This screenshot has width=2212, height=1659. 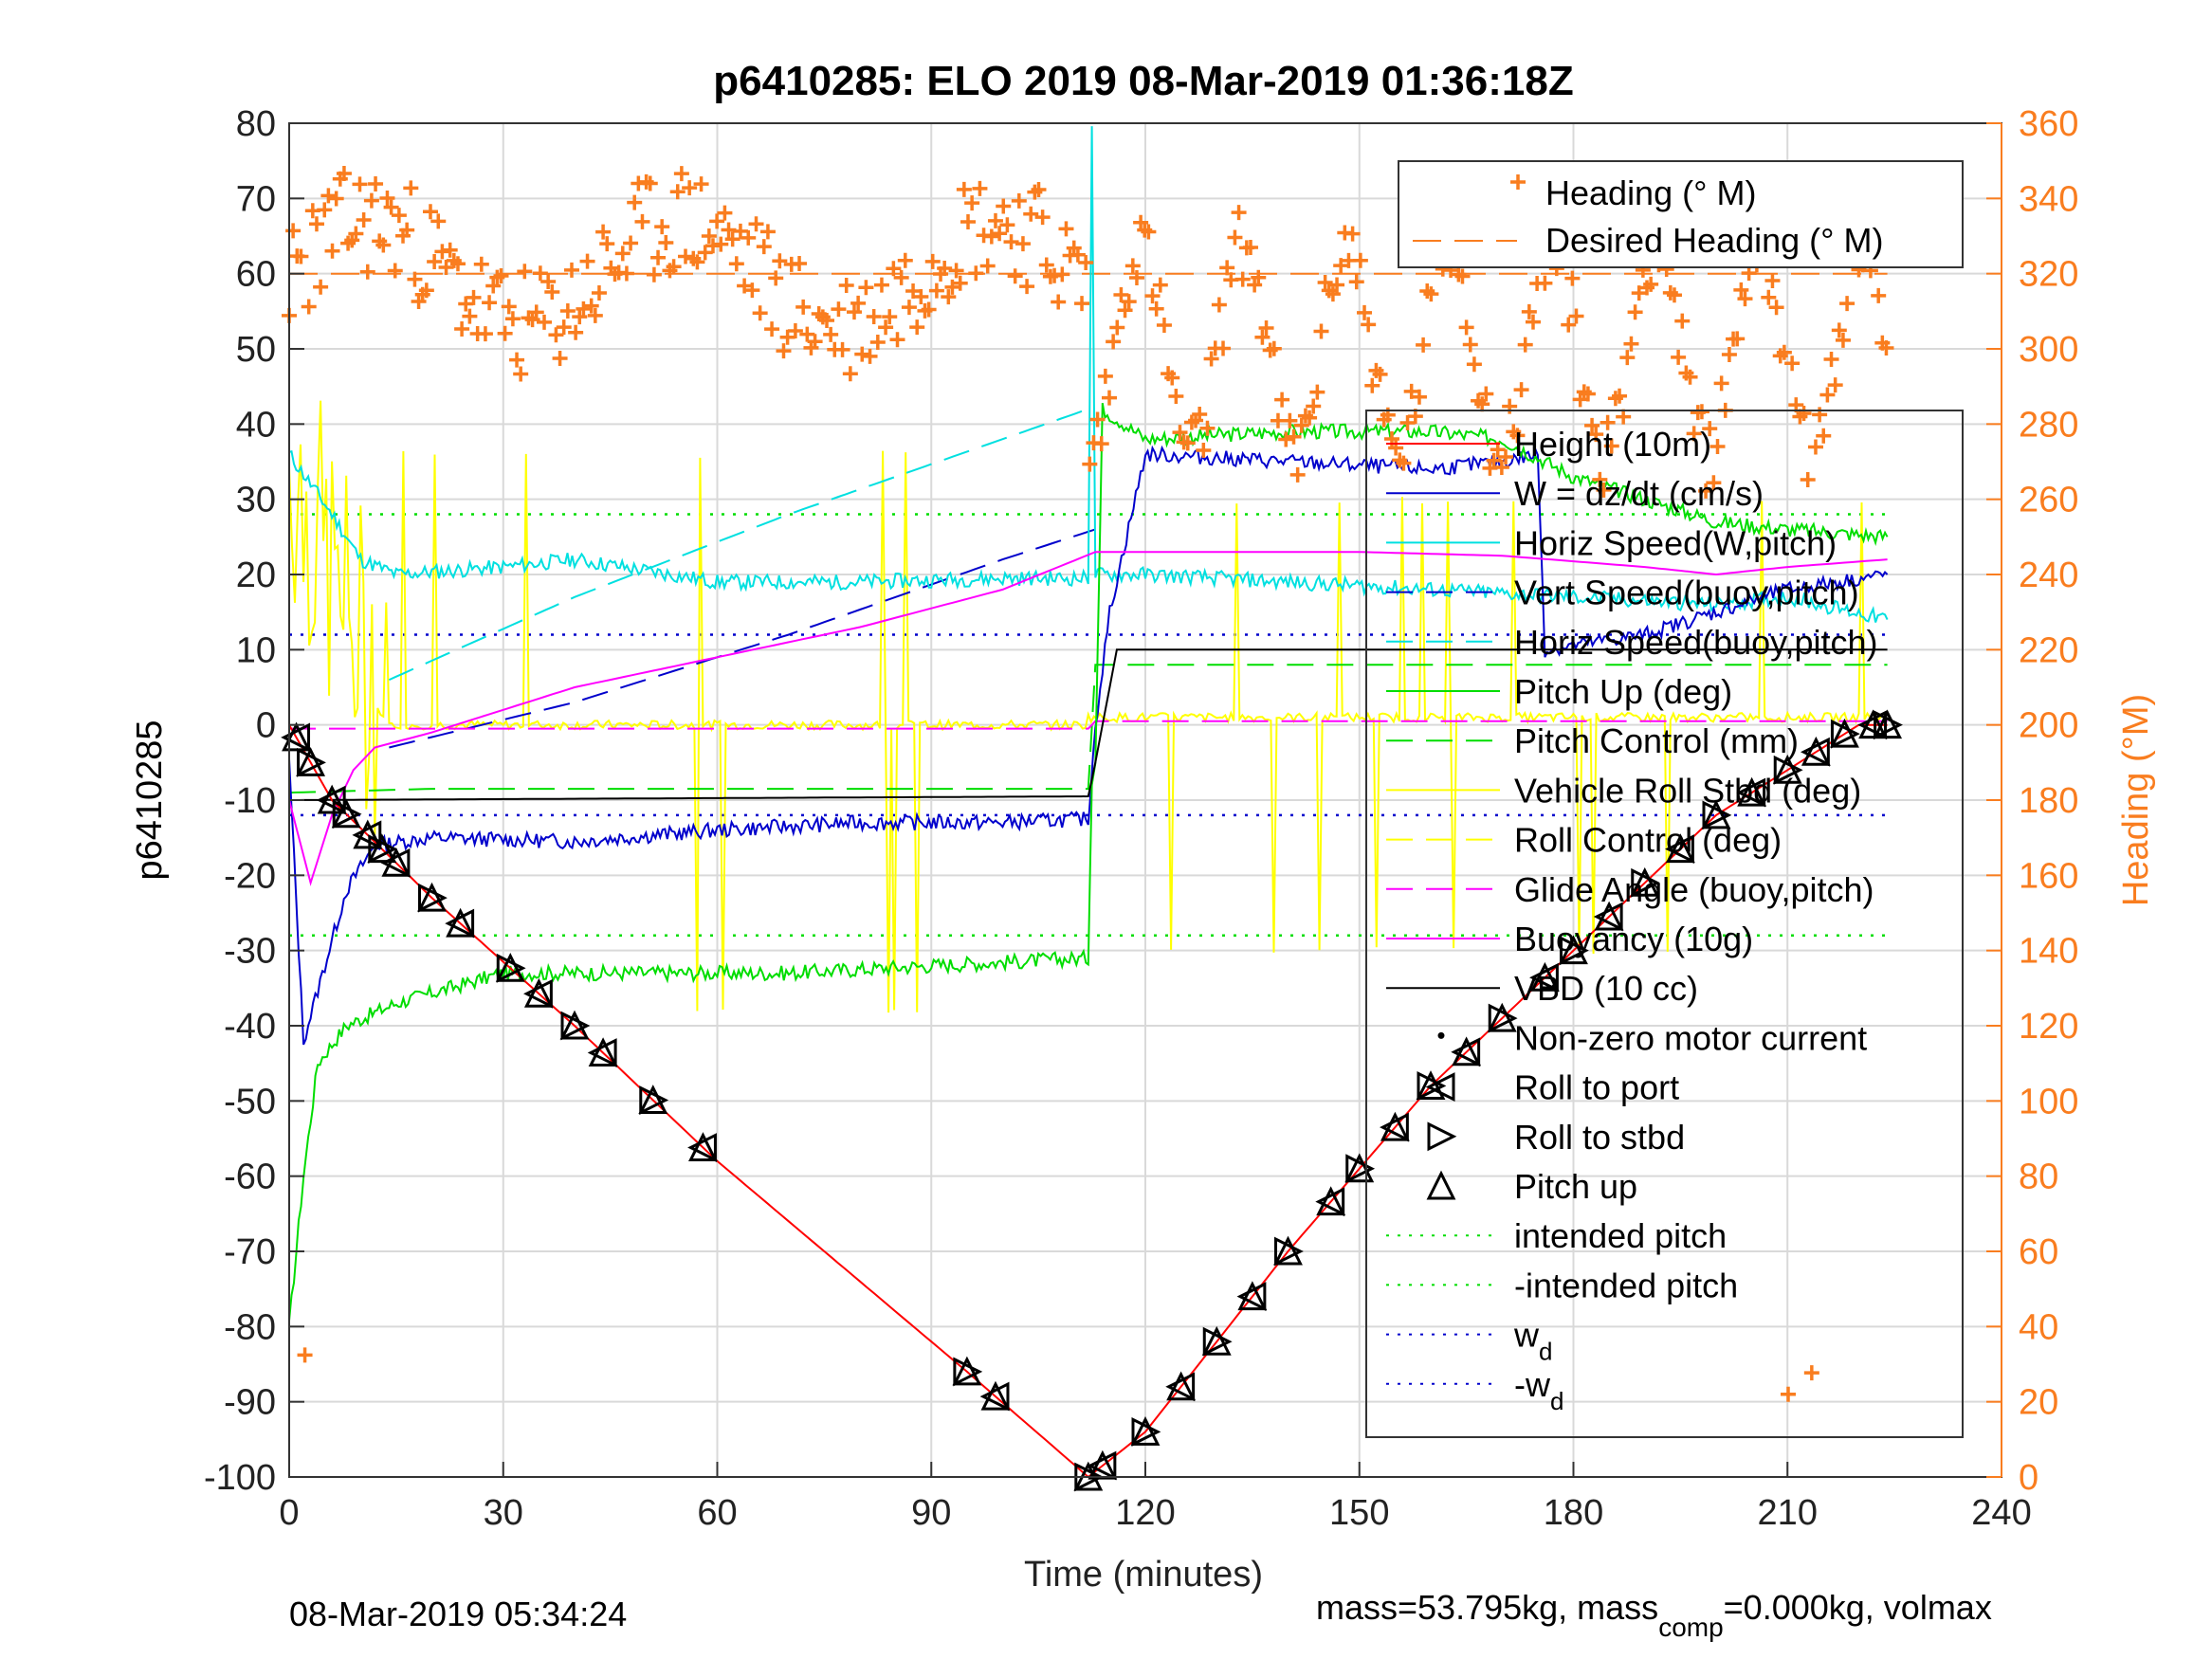 I want to click on legend-label: Non-zero motor current, so click(x=1690, y=1037).